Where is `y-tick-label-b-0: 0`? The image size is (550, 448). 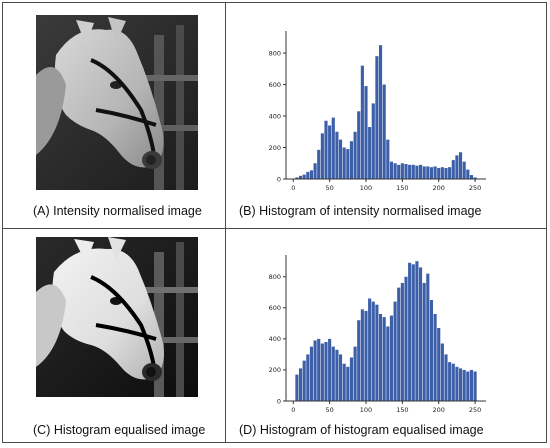 y-tick-label-b-0: 0 is located at coordinates (279, 179).